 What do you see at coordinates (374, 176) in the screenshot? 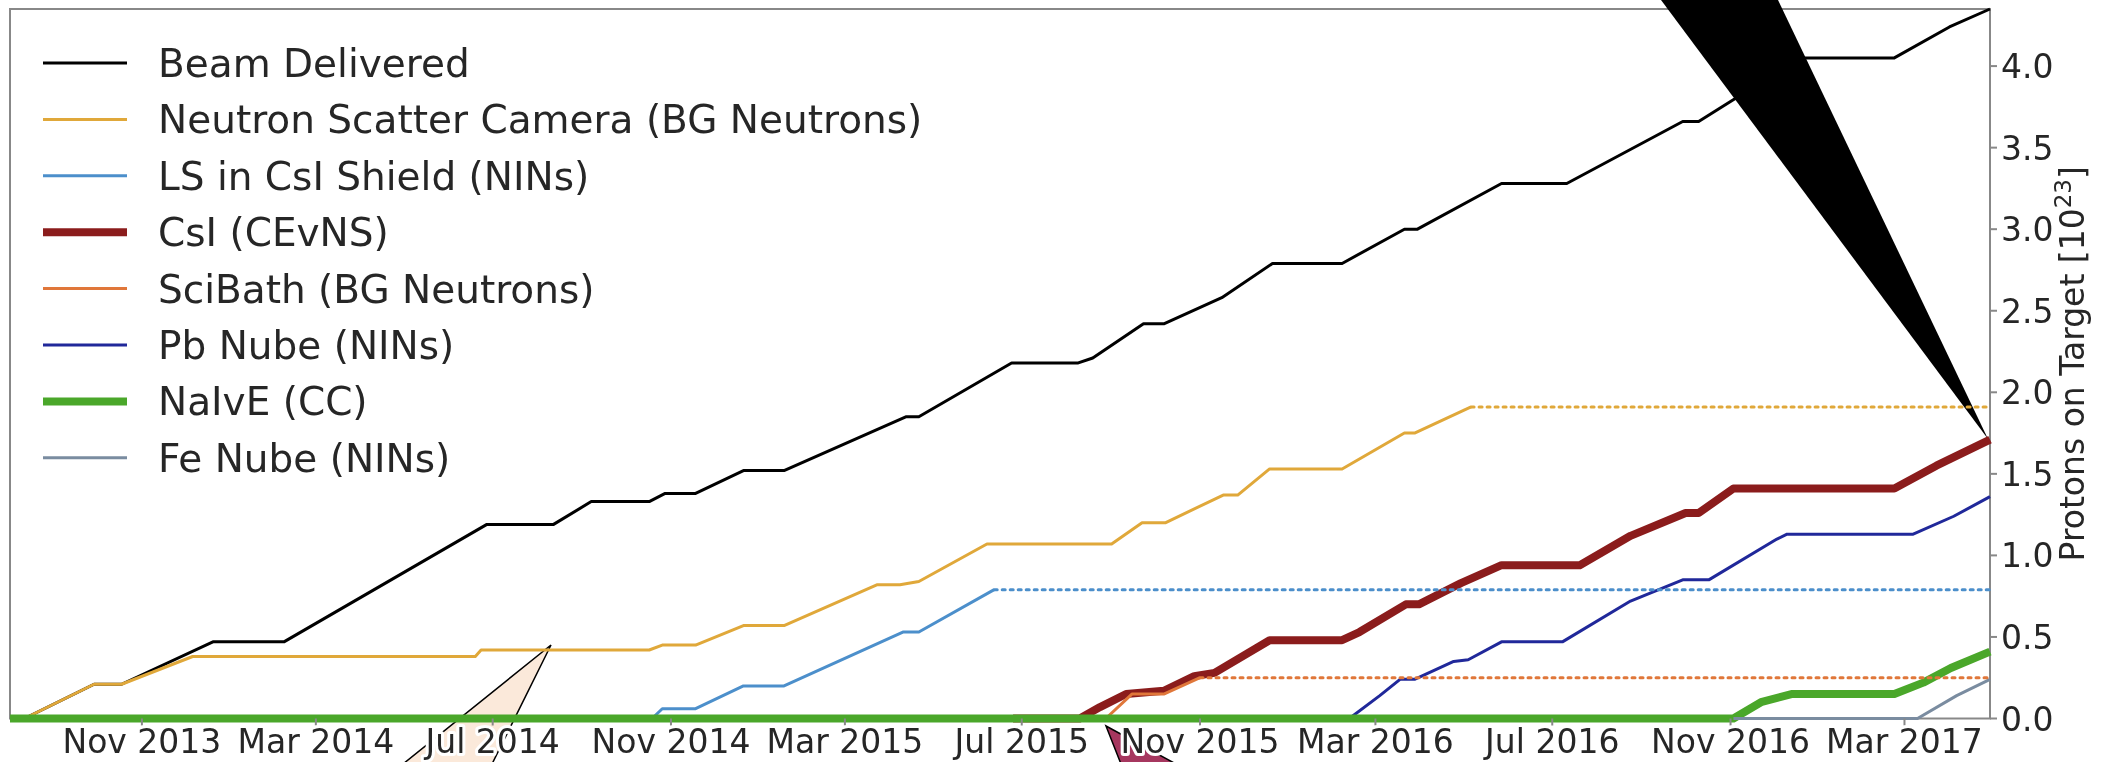
I see `legend-label: LS in CsI Shield (NINs)` at bounding box center [374, 176].